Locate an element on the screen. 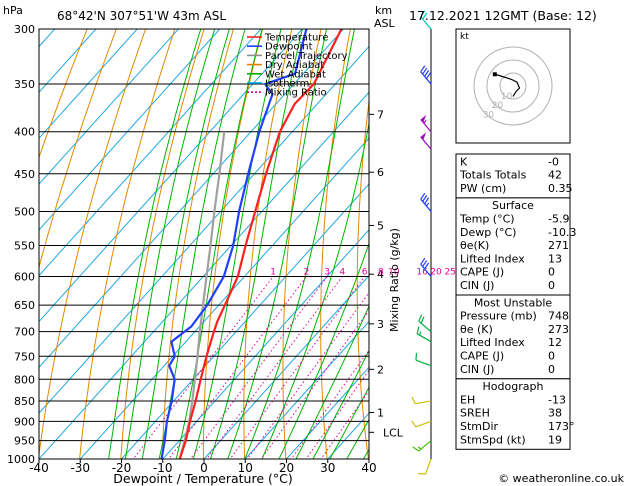 The height and width of the screenshot is (486, 629). hodograph-ring-label: 30 is located at coordinates (489, 115).